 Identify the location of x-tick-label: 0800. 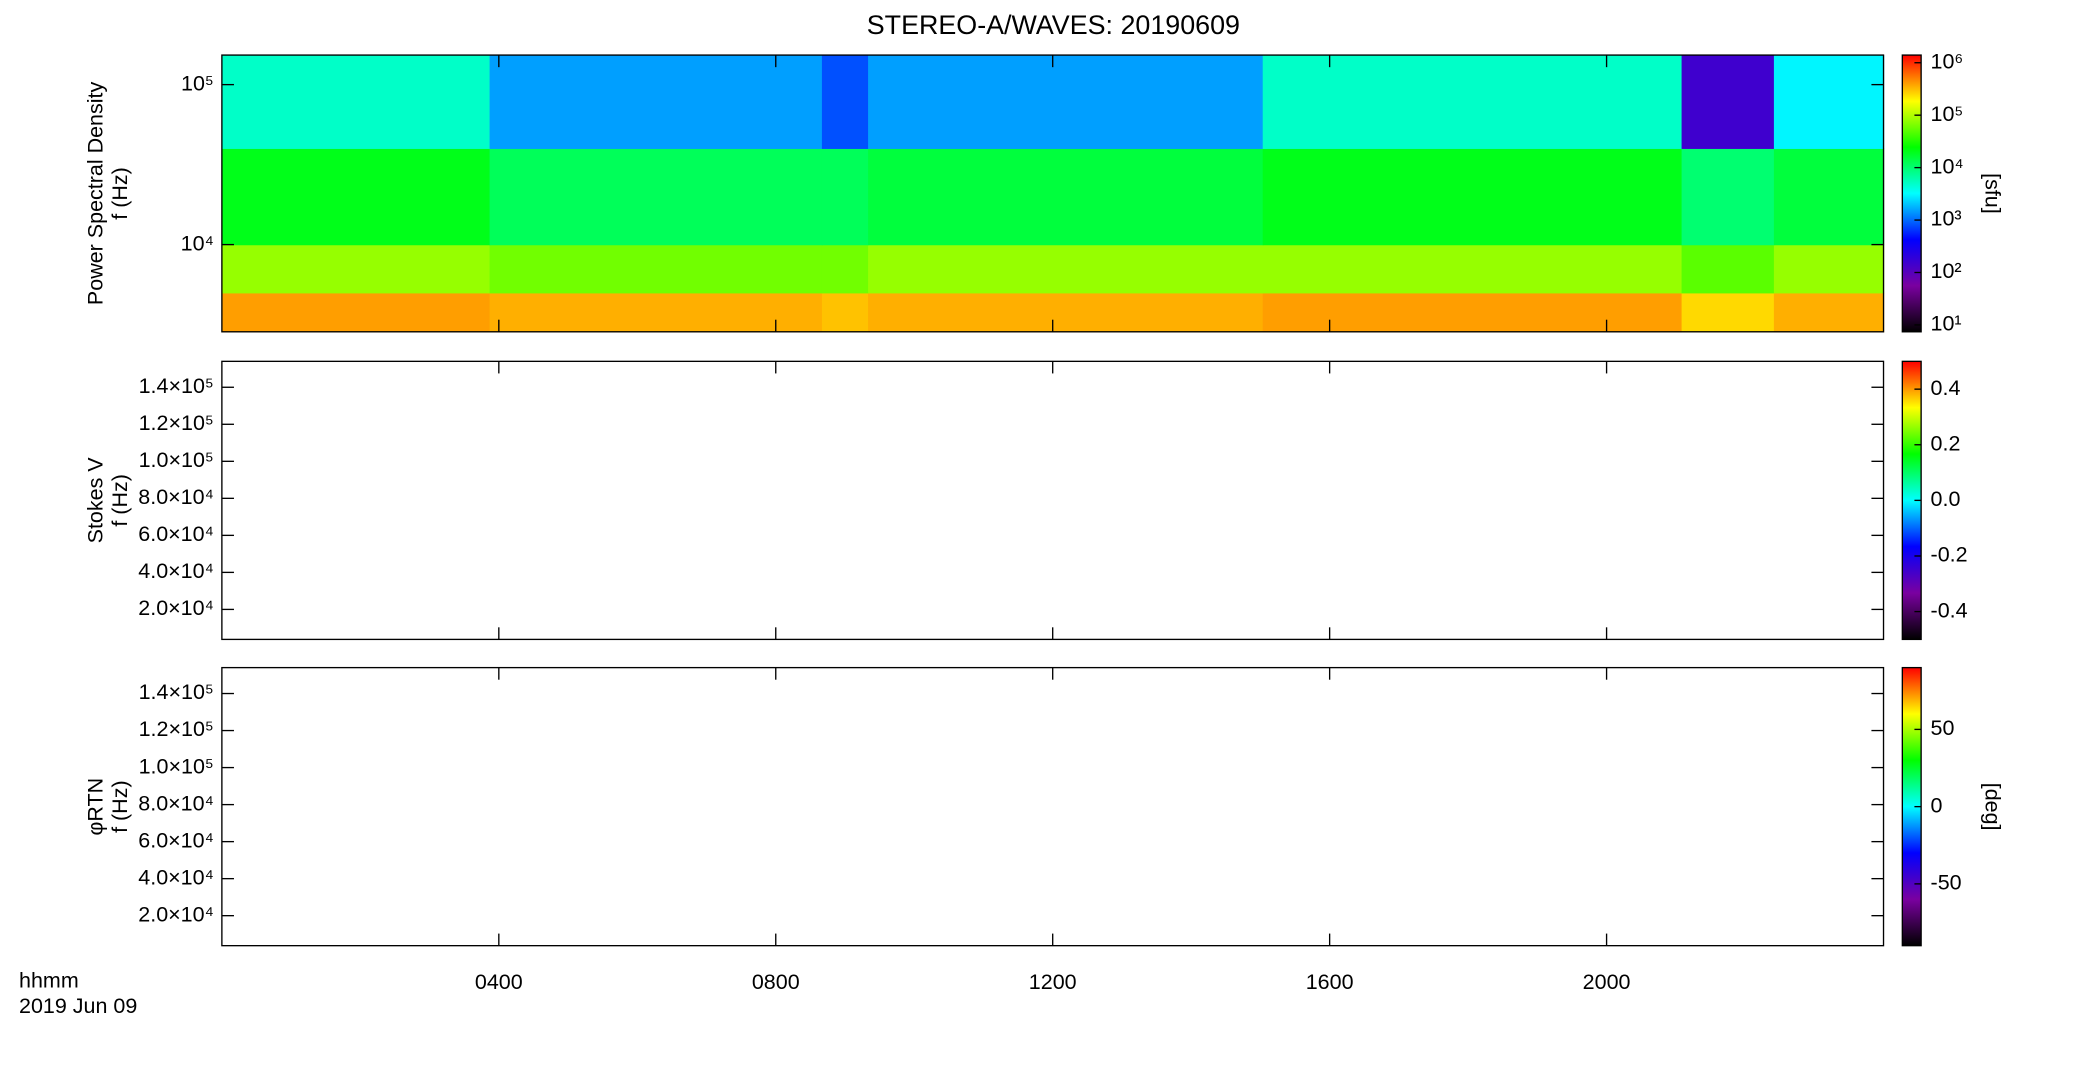
(776, 982).